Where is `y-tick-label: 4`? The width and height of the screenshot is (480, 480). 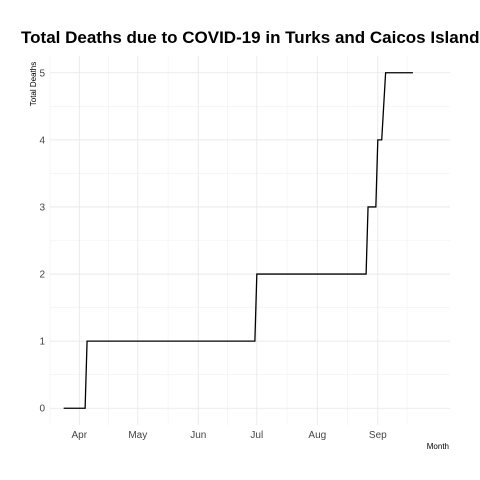 y-tick-label: 4 is located at coordinates (42, 140).